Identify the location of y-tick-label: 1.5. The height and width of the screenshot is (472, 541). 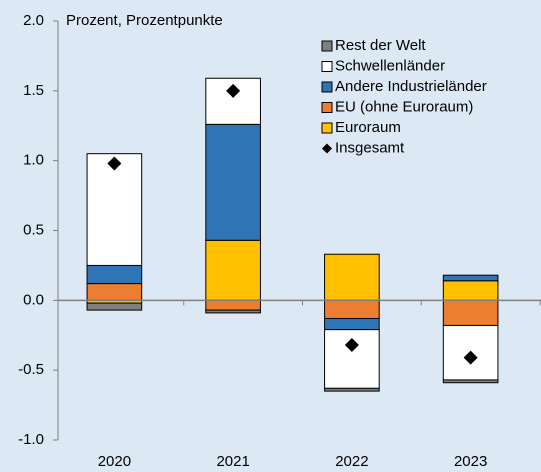
(33, 90).